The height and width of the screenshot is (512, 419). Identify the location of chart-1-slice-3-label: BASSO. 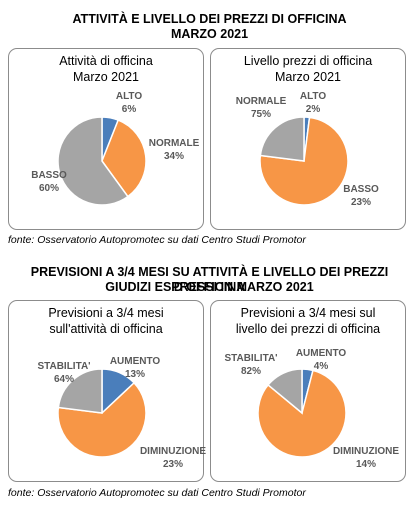
(49, 175).